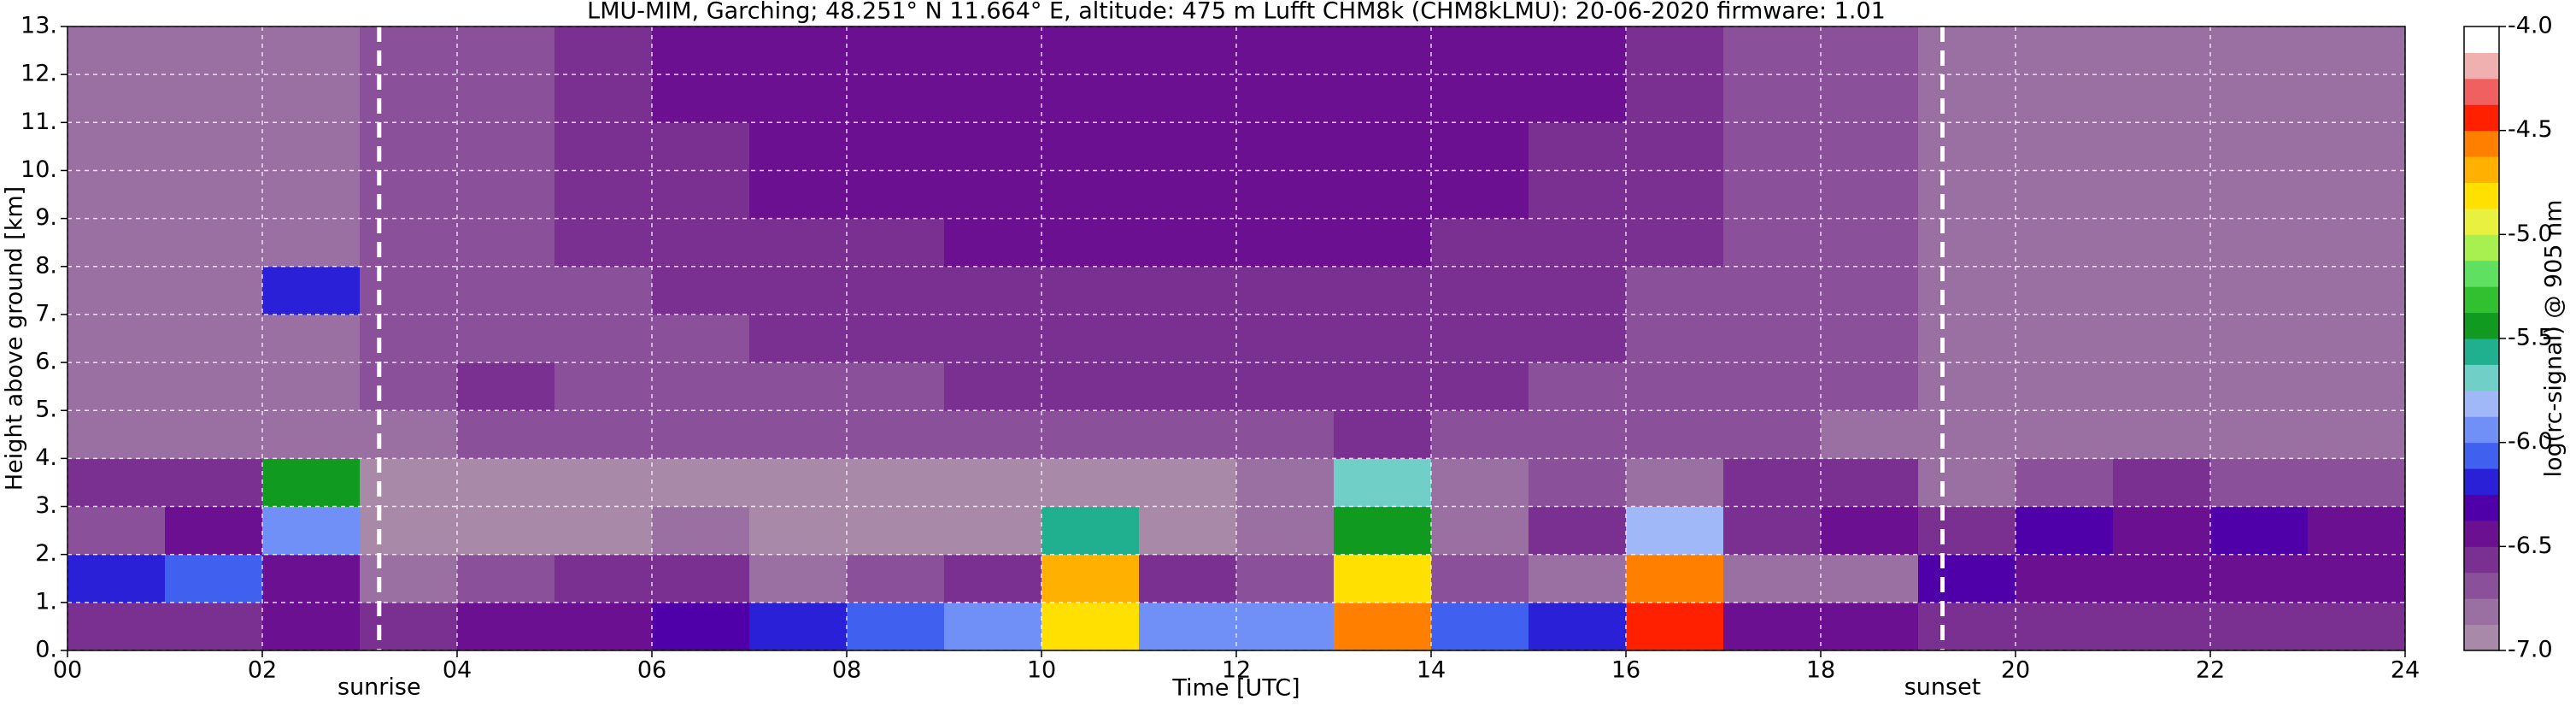 The width and height of the screenshot is (2576, 706). What do you see at coordinates (2530, 26) in the screenshot?
I see `colorbar-tick-label: -4.0` at bounding box center [2530, 26].